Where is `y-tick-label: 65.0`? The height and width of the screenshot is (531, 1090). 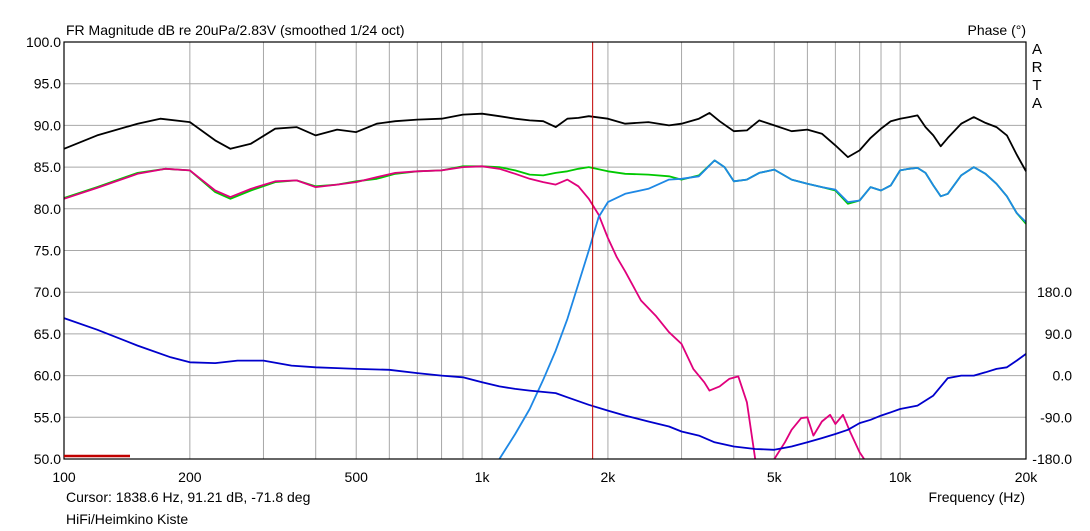
y-tick-label: 65.0 is located at coordinates (47, 334).